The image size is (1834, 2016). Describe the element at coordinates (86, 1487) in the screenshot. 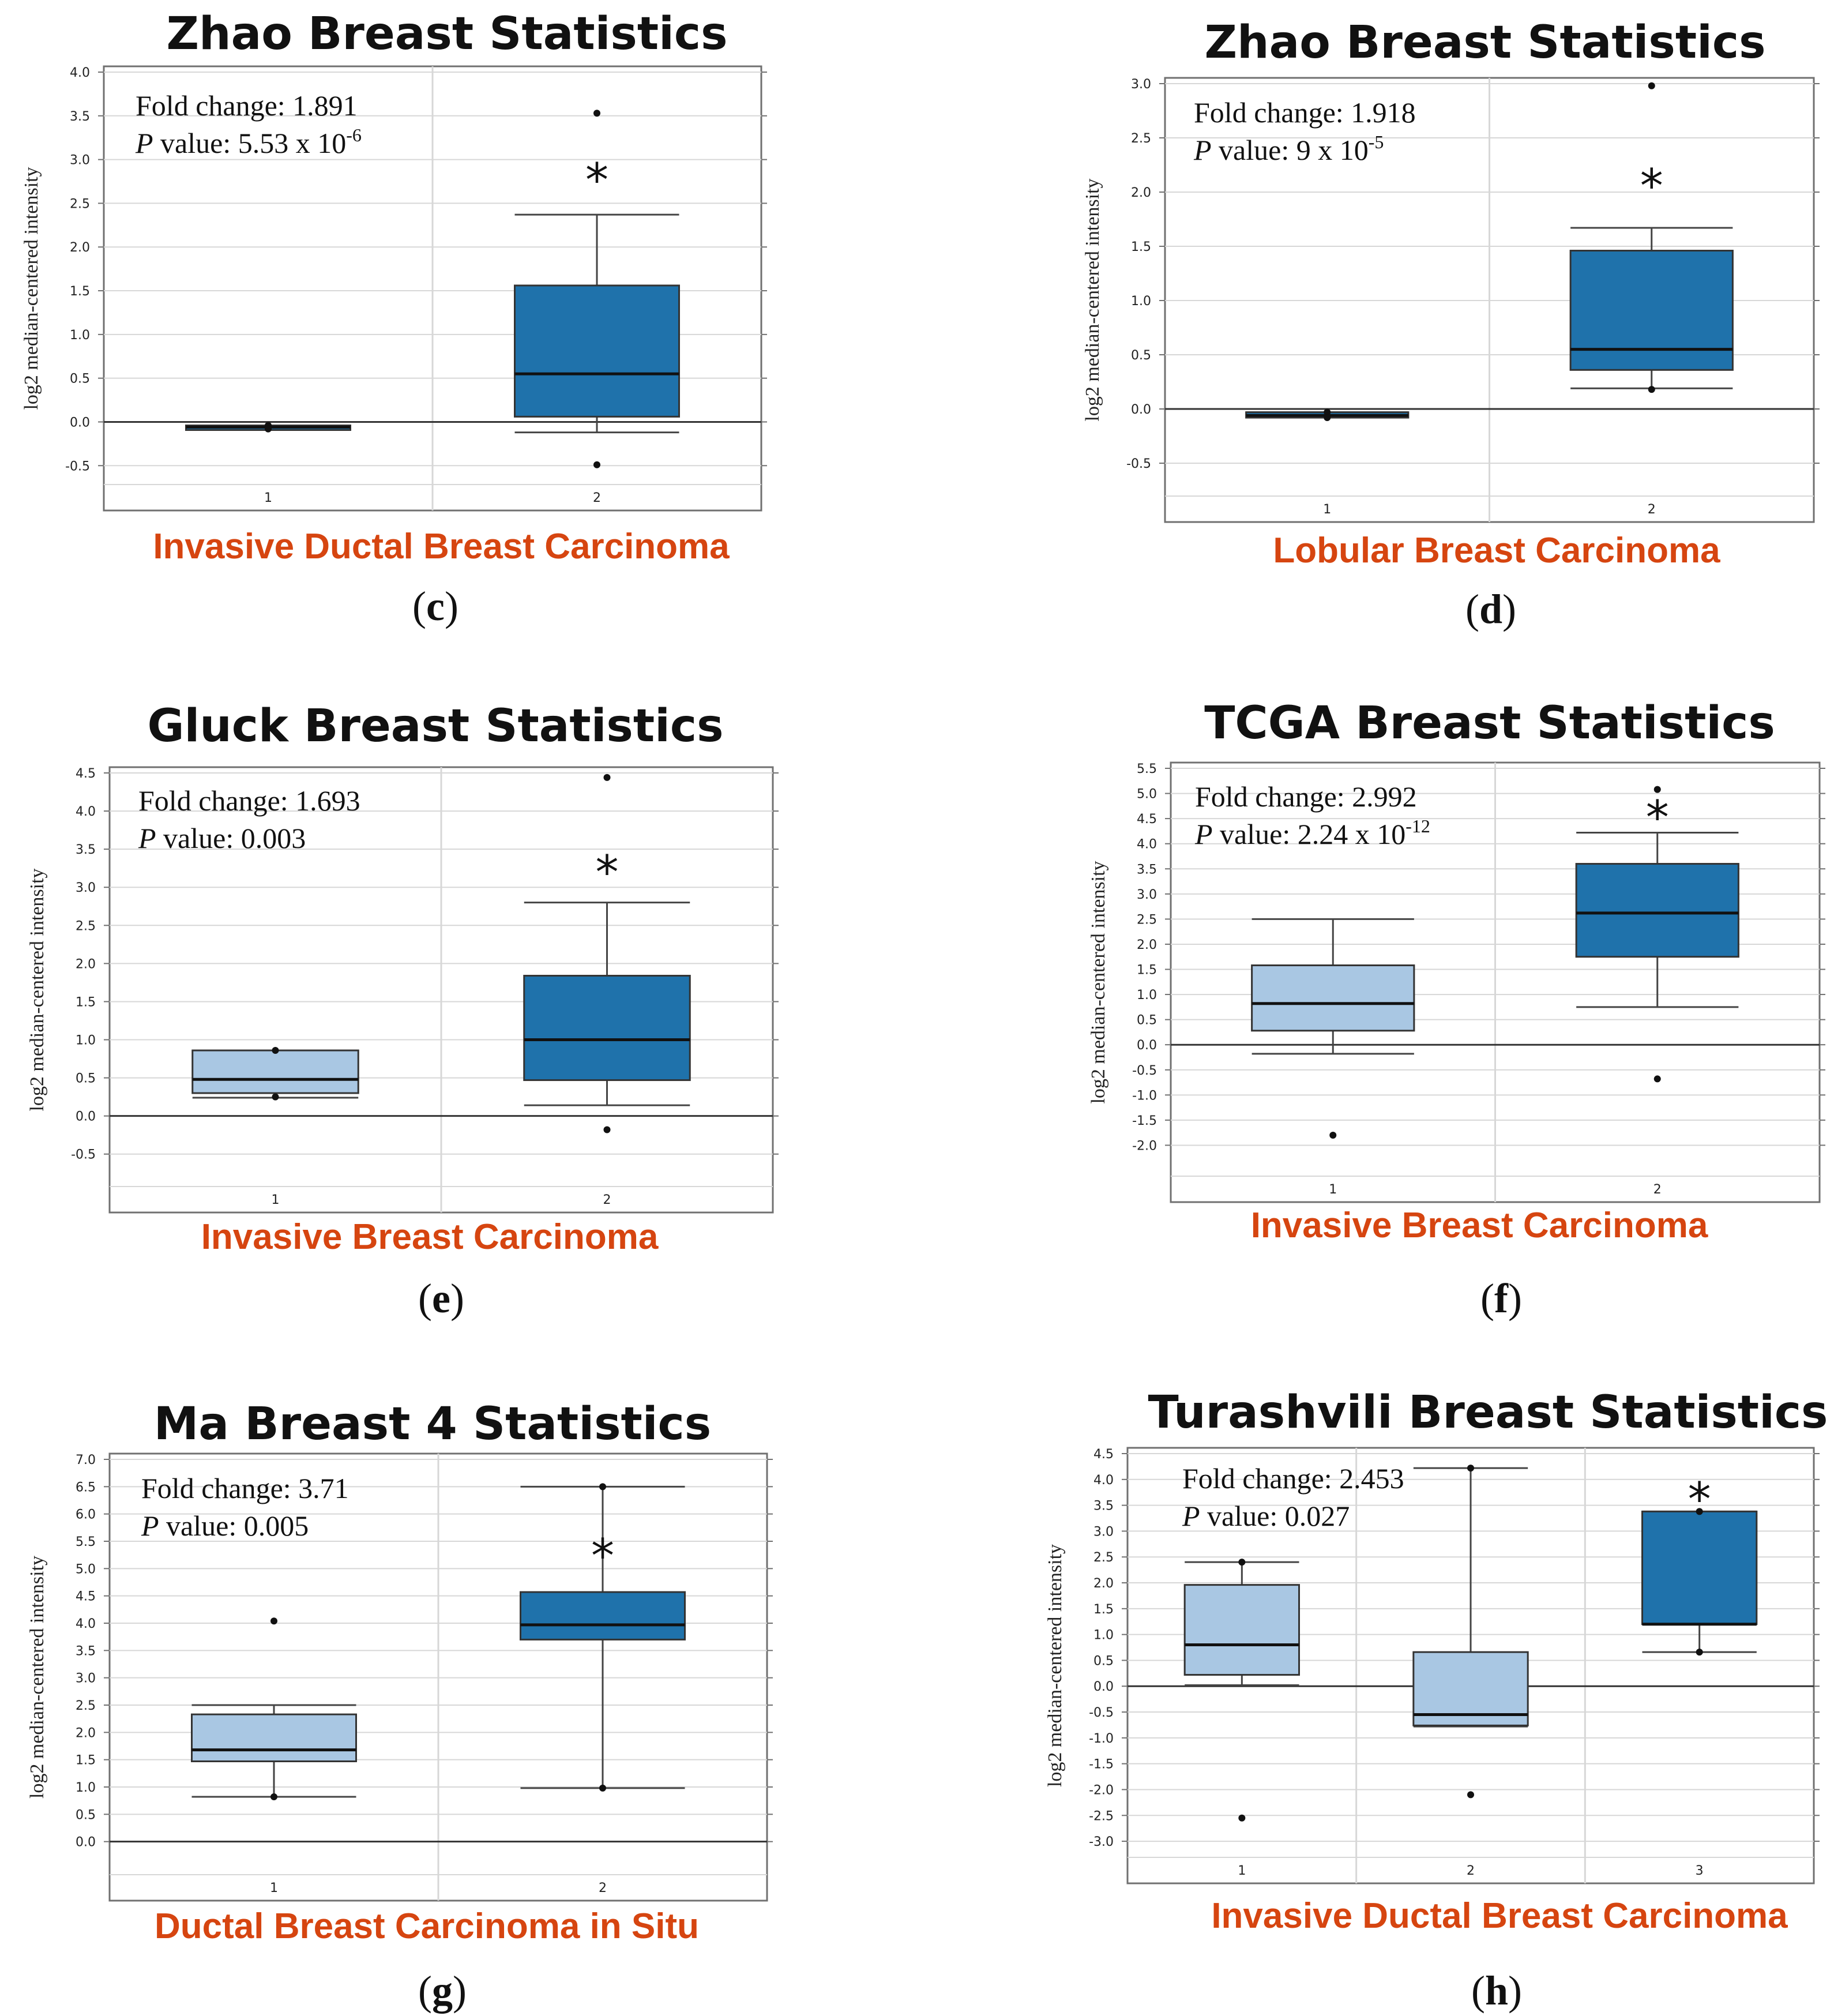

I see `y-tick-label: 6.5` at that location.